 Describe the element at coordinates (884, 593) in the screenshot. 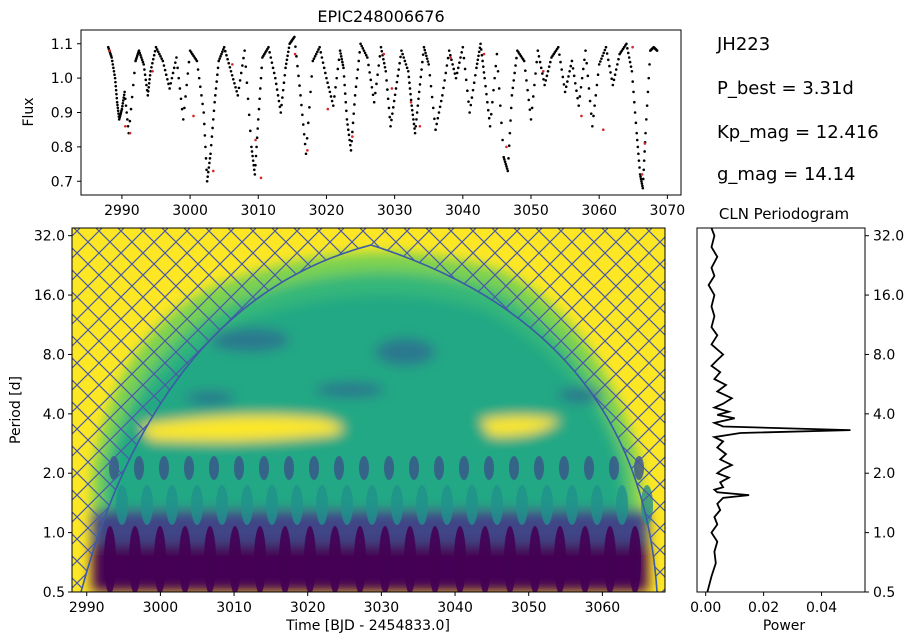

I see `periodogram-ytick-label: 0.5` at that location.